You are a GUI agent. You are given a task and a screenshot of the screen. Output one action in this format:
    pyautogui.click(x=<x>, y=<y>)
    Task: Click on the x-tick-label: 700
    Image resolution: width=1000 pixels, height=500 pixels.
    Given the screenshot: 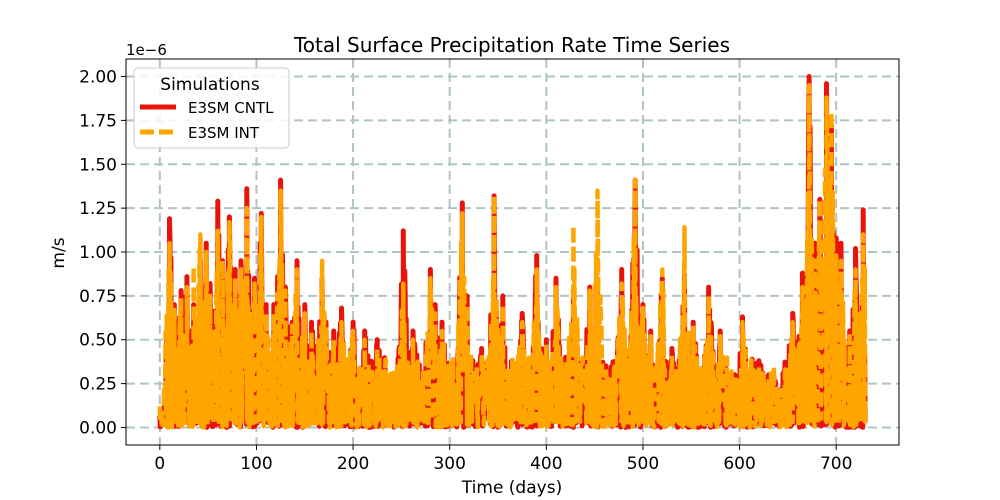 What is the action you would take?
    pyautogui.click(x=836, y=464)
    